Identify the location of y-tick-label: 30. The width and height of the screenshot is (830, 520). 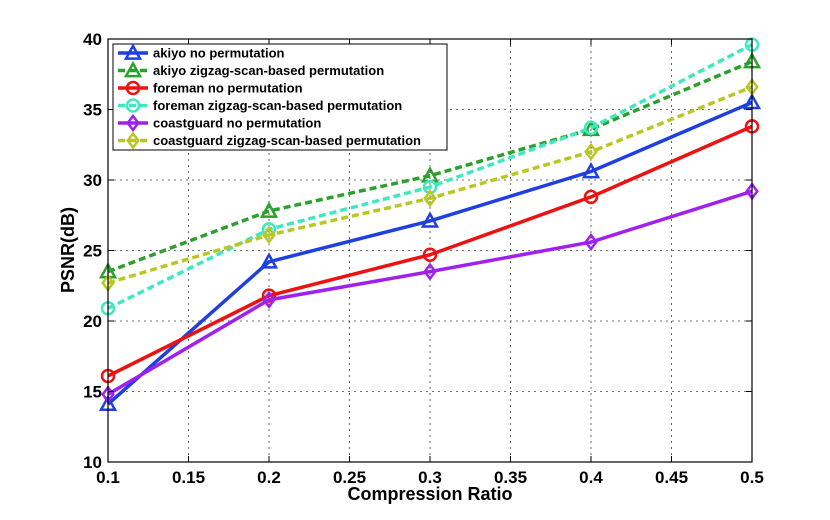
(92, 180).